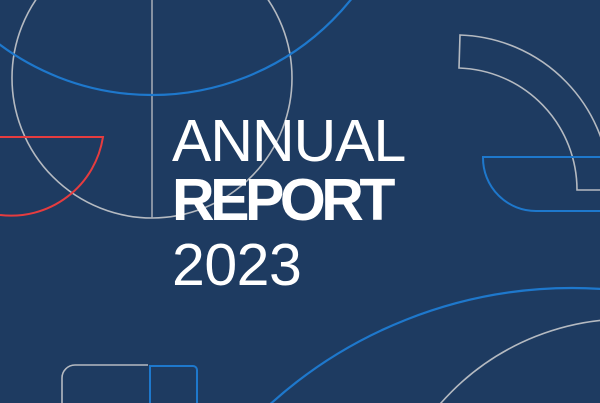  What do you see at coordinates (176, 48) in the screenshot?
I see `top-blue-arc-decor` at bounding box center [176, 48].